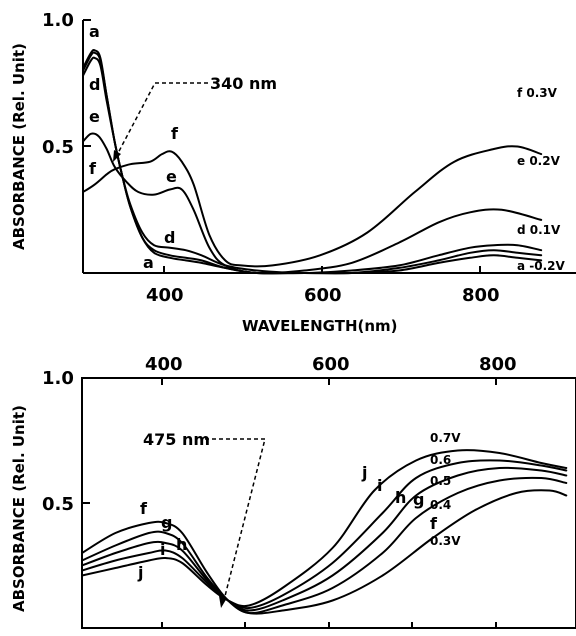 This screenshot has height=636, width=576. Describe the element at coordinates (162, 549) in the screenshot. I see `bottom-label-i-left: i` at that location.